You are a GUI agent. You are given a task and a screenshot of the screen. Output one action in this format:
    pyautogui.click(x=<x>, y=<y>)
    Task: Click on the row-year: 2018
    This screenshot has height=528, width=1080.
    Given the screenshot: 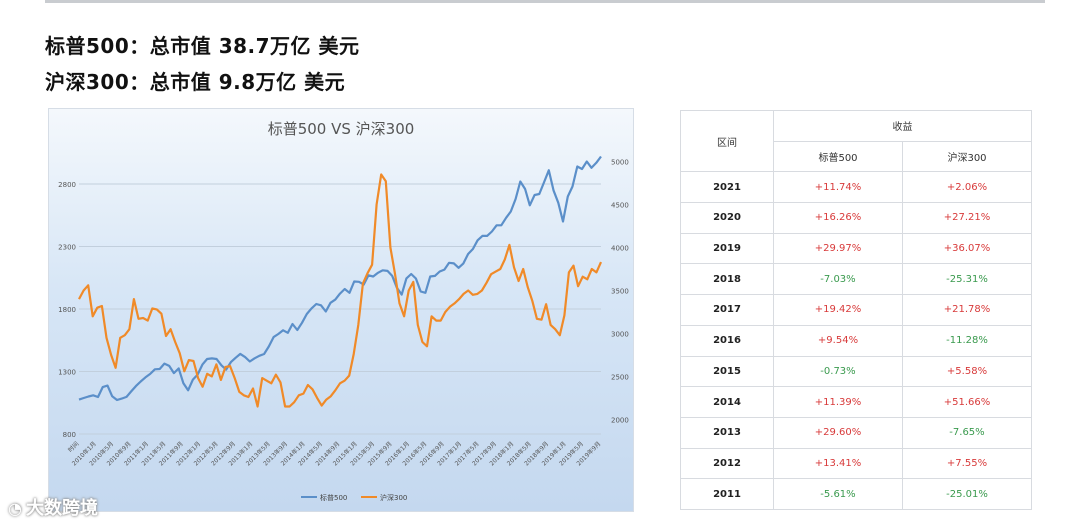 What is the action you would take?
    pyautogui.click(x=727, y=279)
    